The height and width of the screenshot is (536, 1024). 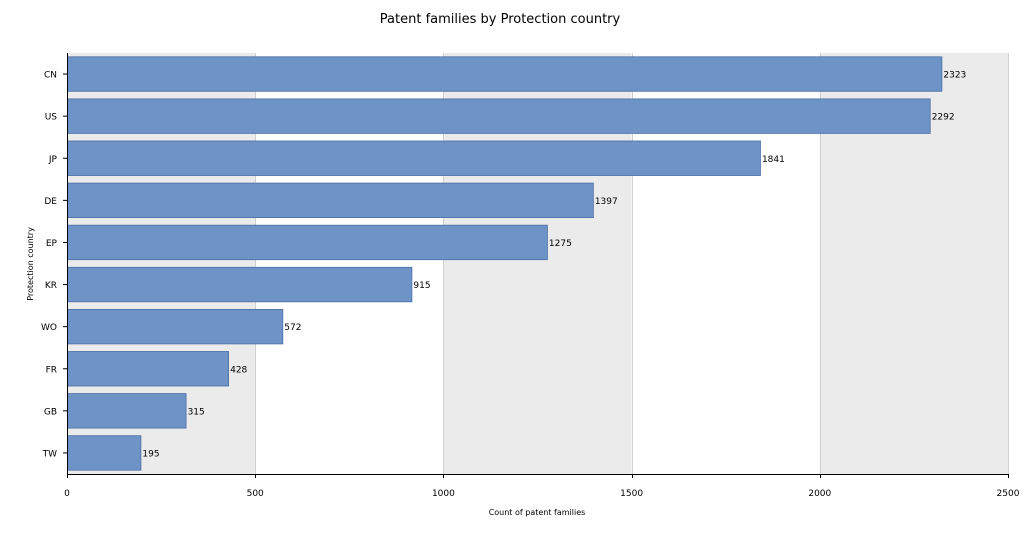 What do you see at coordinates (196, 412) in the screenshot?
I see `value-label-gb: 315` at bounding box center [196, 412].